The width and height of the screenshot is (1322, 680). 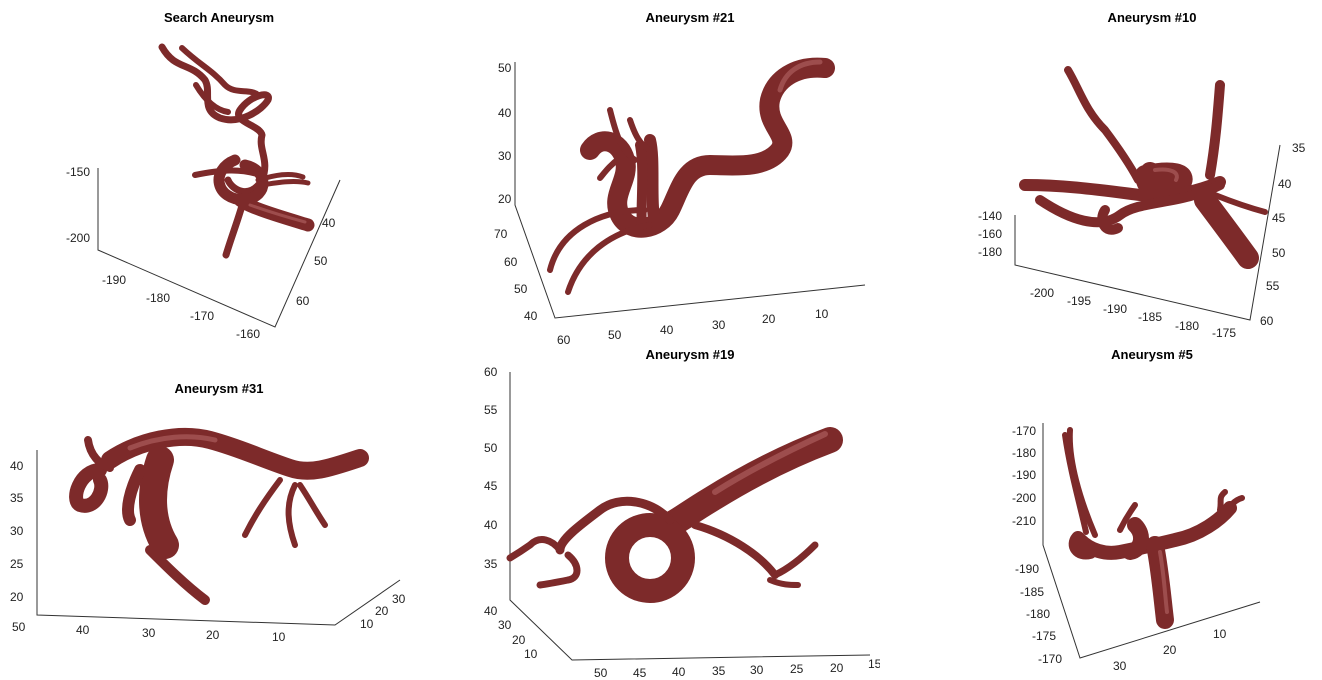 I want to click on x-tick: -200, so click(x=1042, y=293).